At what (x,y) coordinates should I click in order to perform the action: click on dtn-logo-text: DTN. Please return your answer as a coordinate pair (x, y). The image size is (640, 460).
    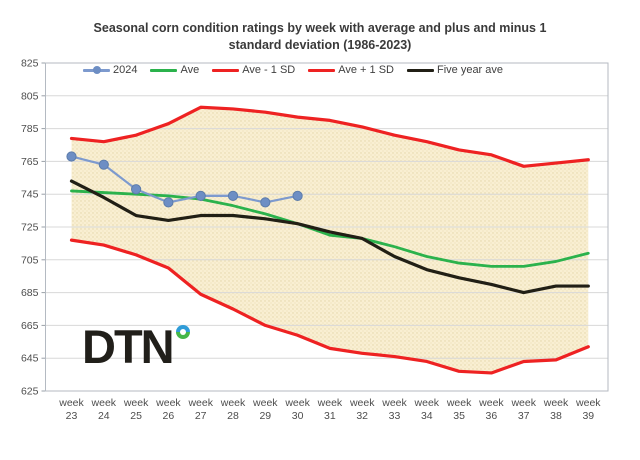
    Looking at the image, I should click on (128, 346).